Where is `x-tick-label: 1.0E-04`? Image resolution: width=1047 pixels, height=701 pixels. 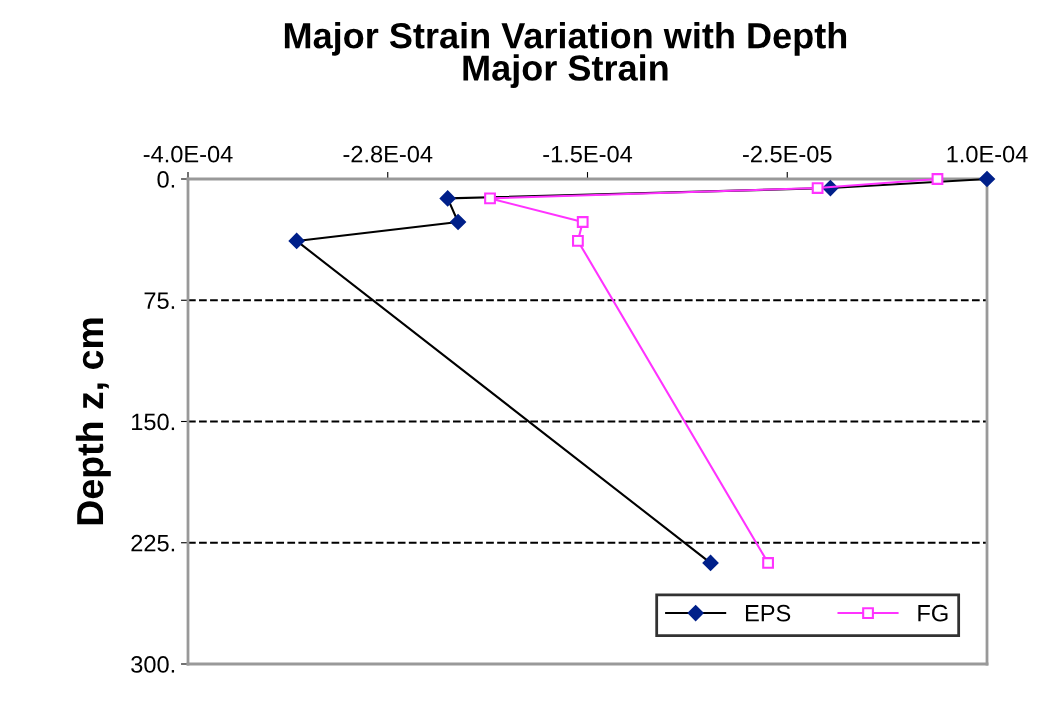 x-tick-label: 1.0E-04 is located at coordinates (987, 154).